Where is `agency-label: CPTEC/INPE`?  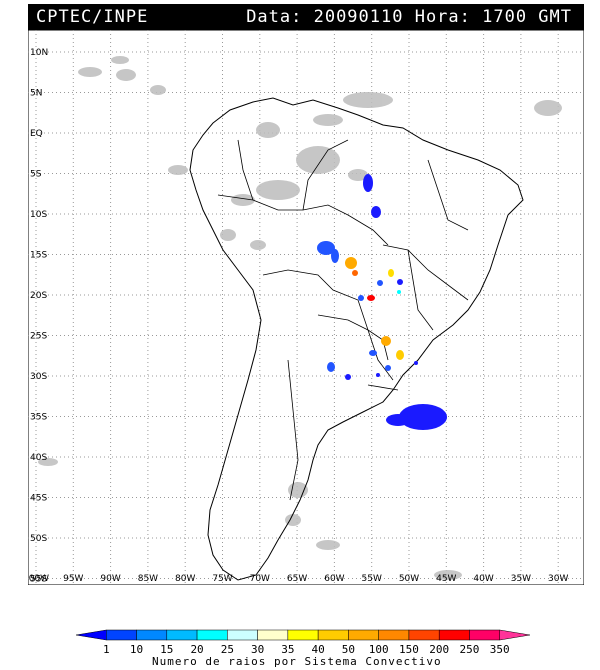
agency-label: CPTEC/INPE is located at coordinates (92, 17).